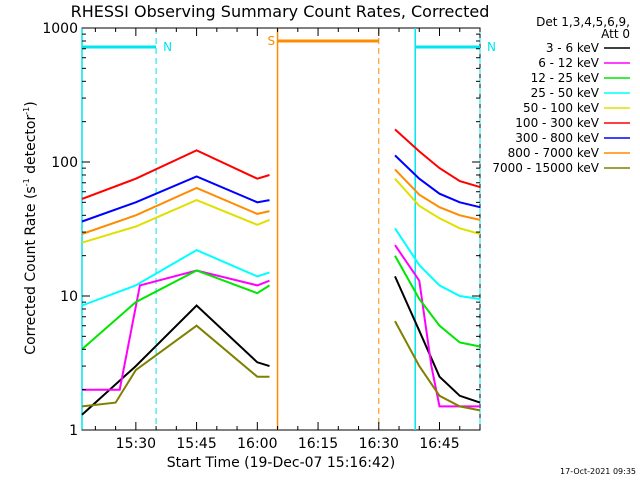 The image size is (640, 480). What do you see at coordinates (565, 93) in the screenshot?
I see `legend-entry-label: 25 - 50 keV` at bounding box center [565, 93].